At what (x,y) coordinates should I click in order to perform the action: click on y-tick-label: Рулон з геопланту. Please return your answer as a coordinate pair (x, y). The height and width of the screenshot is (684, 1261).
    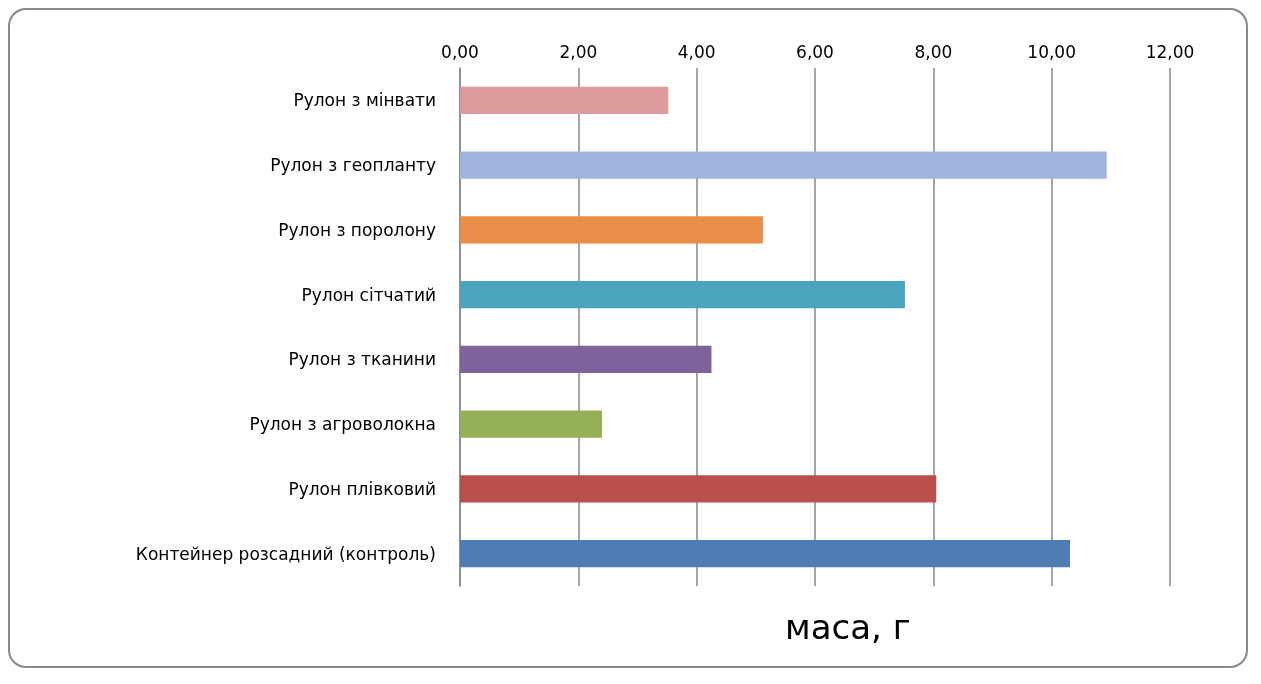
    Looking at the image, I should click on (353, 165).